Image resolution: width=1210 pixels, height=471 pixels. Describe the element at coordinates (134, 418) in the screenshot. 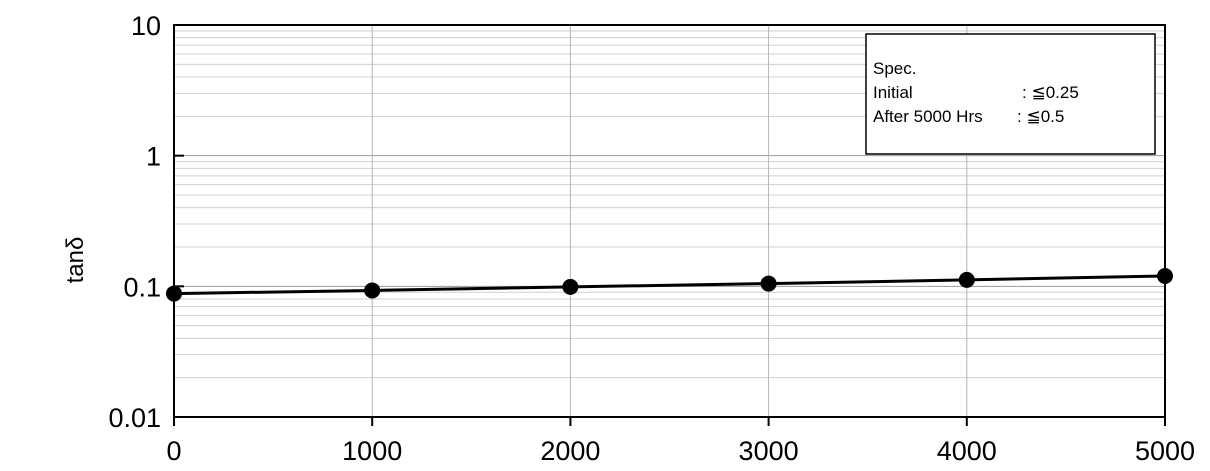

I see `y-tick-label: 0.01` at that location.